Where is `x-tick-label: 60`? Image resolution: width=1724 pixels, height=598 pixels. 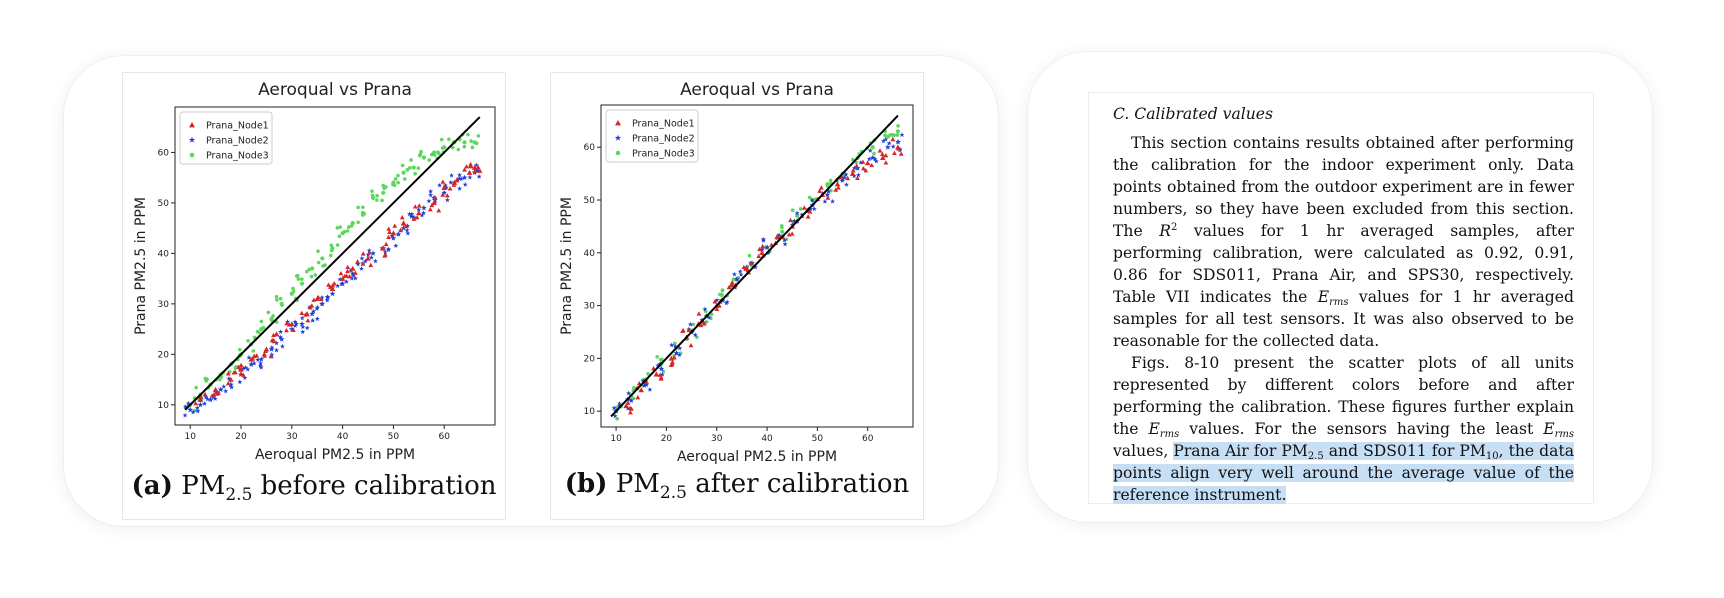 x-tick-label: 60 is located at coordinates (444, 437).